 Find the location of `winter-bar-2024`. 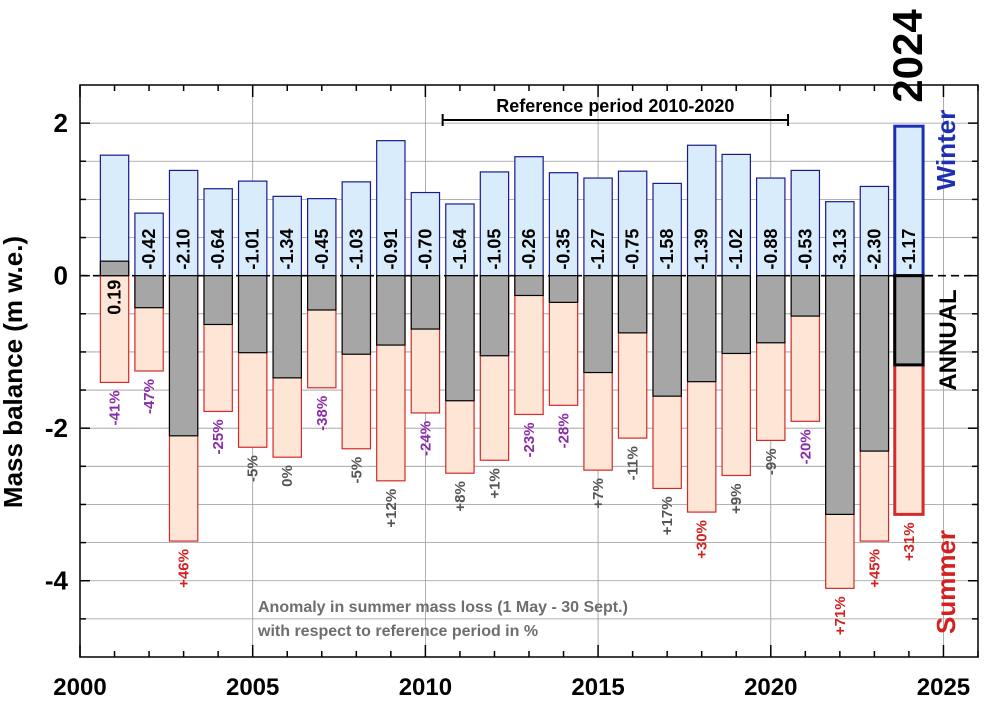

winter-bar-2024 is located at coordinates (909, 201).